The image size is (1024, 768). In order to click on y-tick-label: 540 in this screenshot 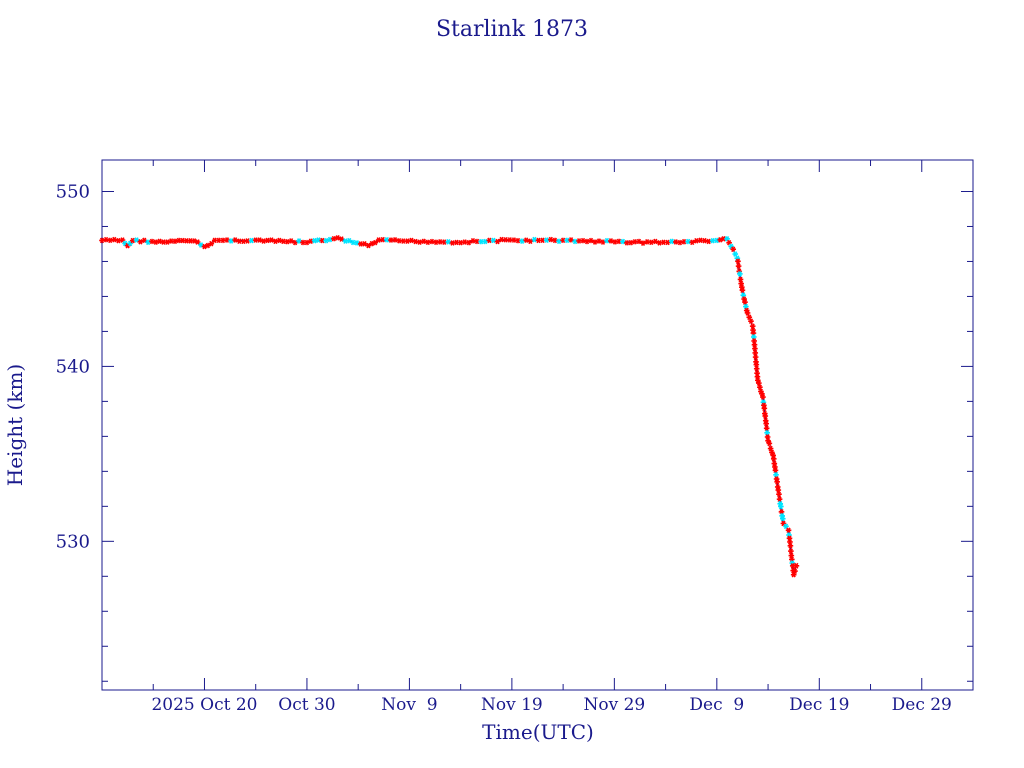, I will do `click(73, 366)`.